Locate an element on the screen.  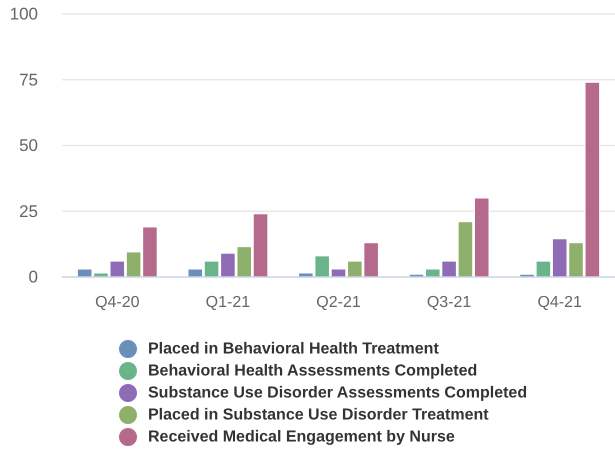
legend-label: Behavioral Health Assessments Completed is located at coordinates (313, 371).